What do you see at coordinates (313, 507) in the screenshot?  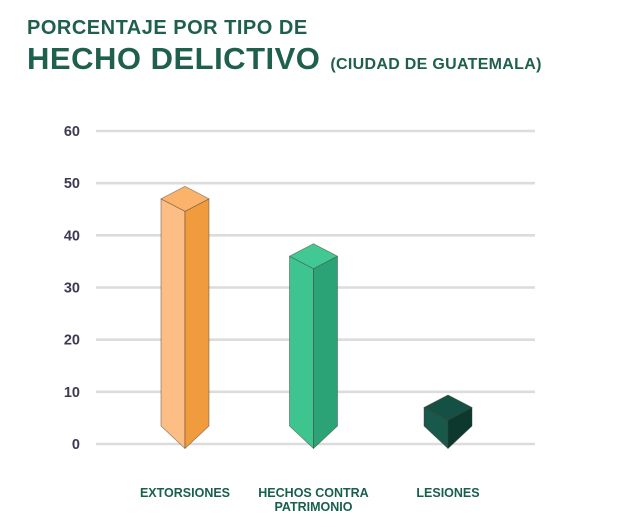 I see `category-label-hechos-contra-patrimonio-line2: PATRIMONIO` at bounding box center [313, 507].